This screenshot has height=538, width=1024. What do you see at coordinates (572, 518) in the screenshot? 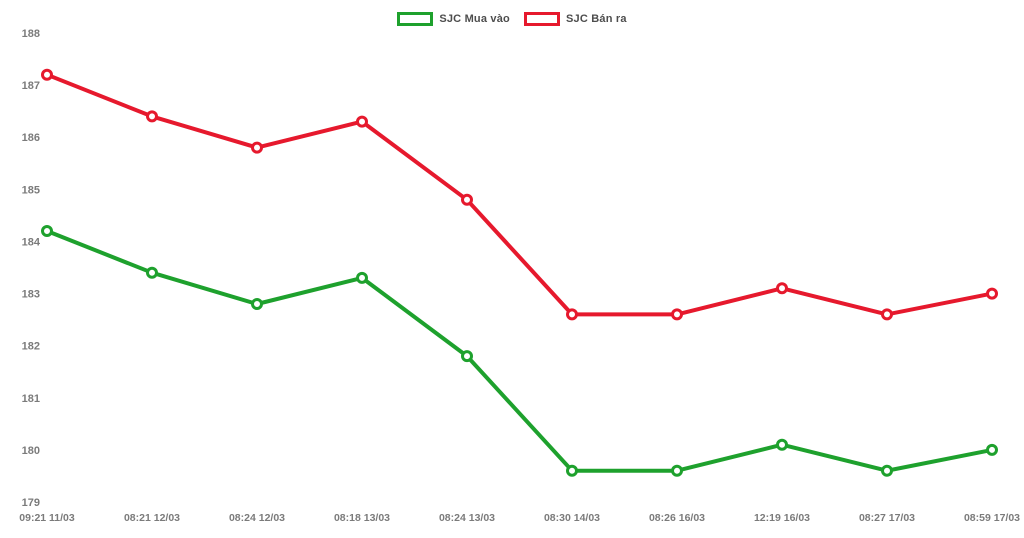
I see `x-axis-tick-label: 08:30 14/03` at bounding box center [572, 518].